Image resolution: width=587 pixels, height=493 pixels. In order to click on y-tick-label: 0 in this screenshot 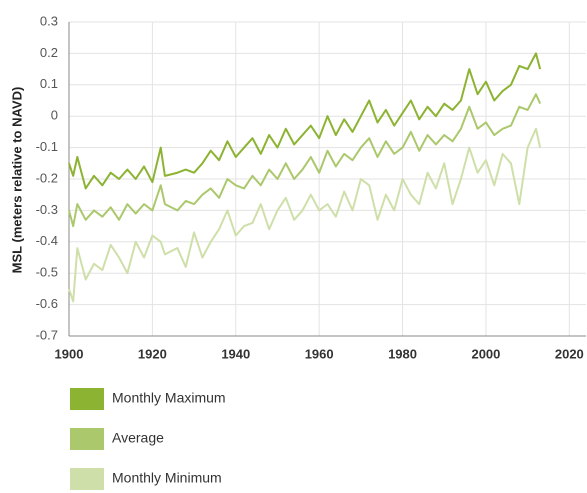, I will do `click(54, 115)`.